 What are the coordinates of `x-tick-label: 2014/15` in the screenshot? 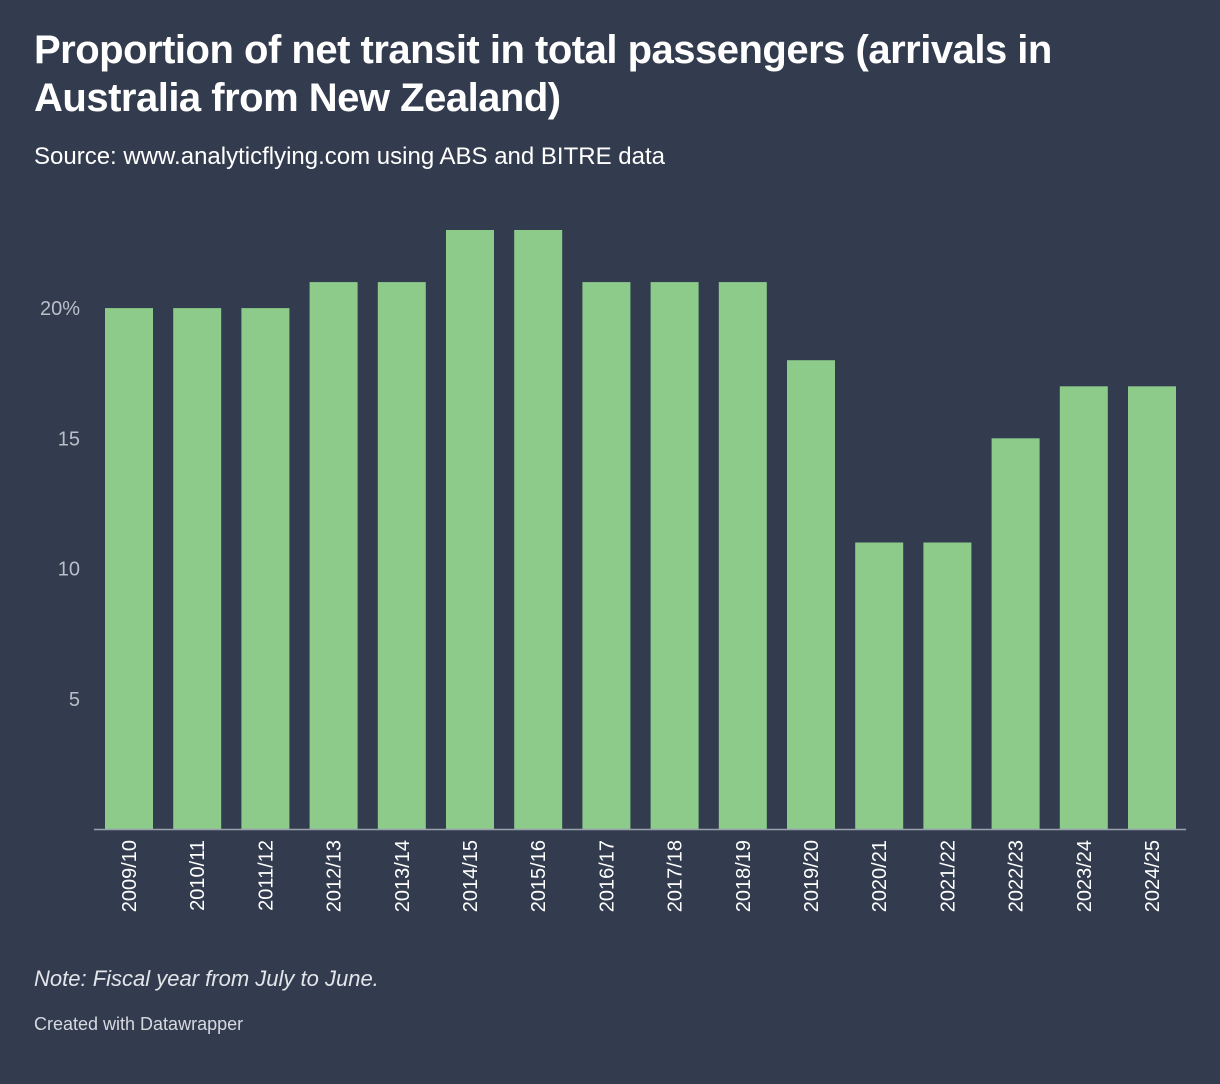 It's located at (471, 876).